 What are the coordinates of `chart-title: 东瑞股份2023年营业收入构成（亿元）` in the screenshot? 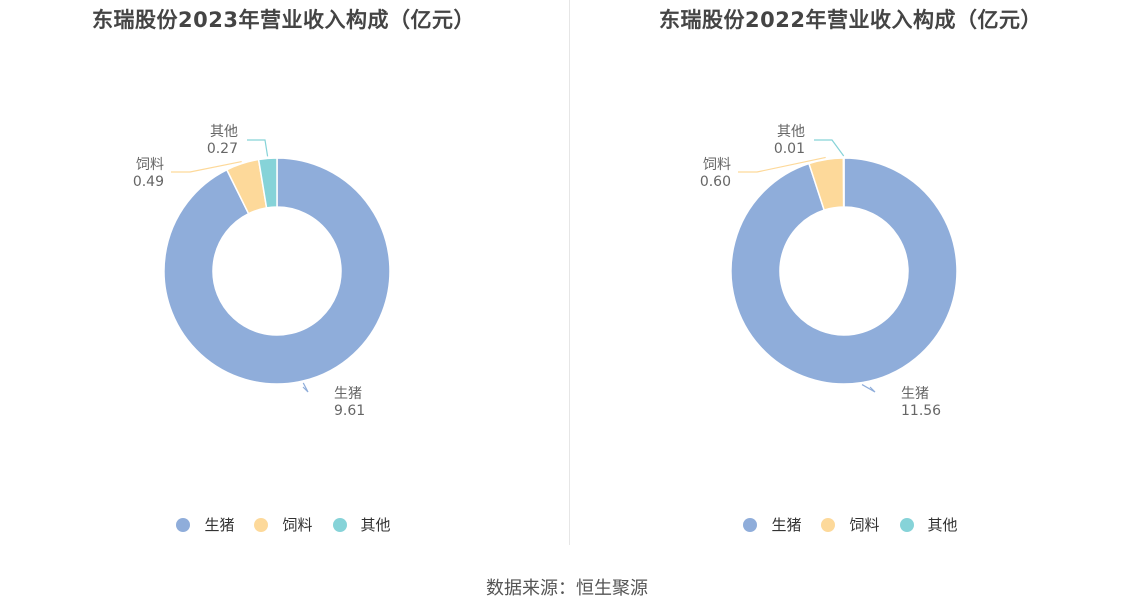 It's located at (283, 20).